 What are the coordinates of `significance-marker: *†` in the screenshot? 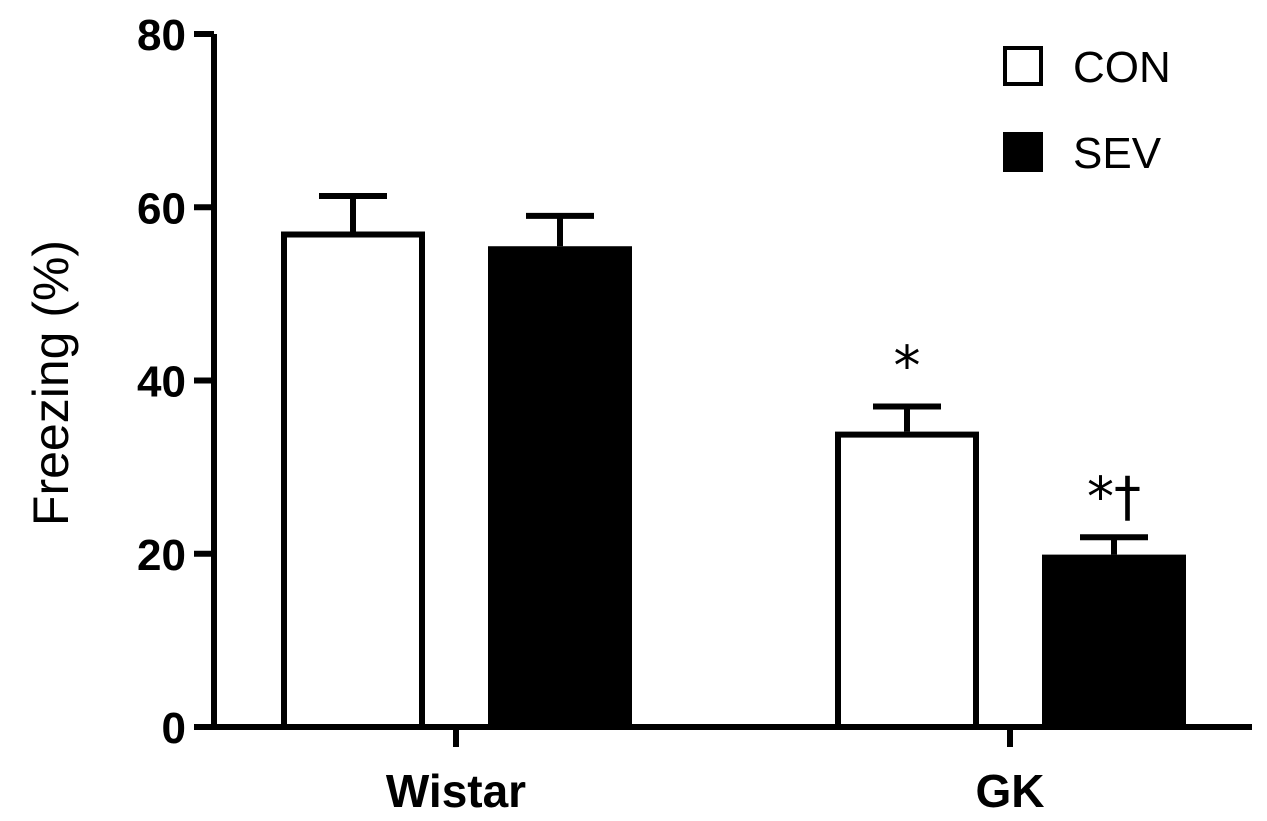 It's located at (1114, 496).